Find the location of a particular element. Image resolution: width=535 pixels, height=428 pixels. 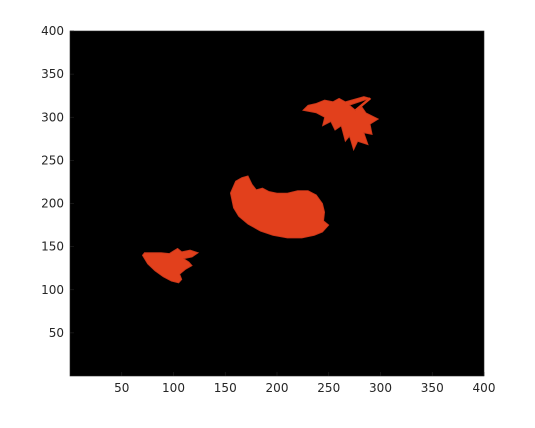

object-large-dome-blob is located at coordinates (279, 207).